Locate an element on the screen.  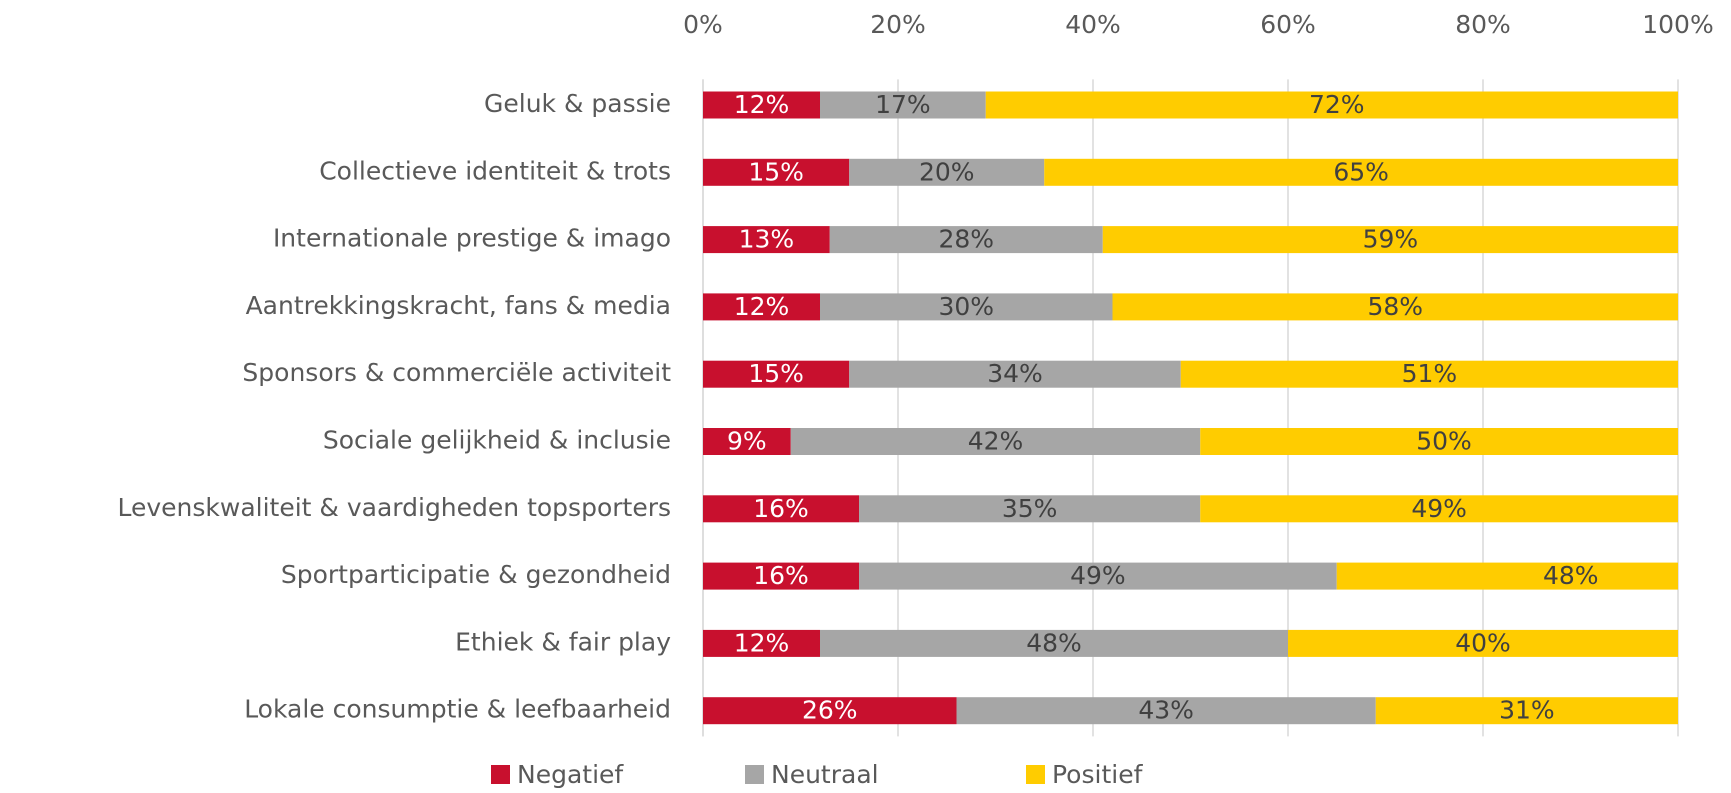
data-label: 35% is located at coordinates (1030, 508).